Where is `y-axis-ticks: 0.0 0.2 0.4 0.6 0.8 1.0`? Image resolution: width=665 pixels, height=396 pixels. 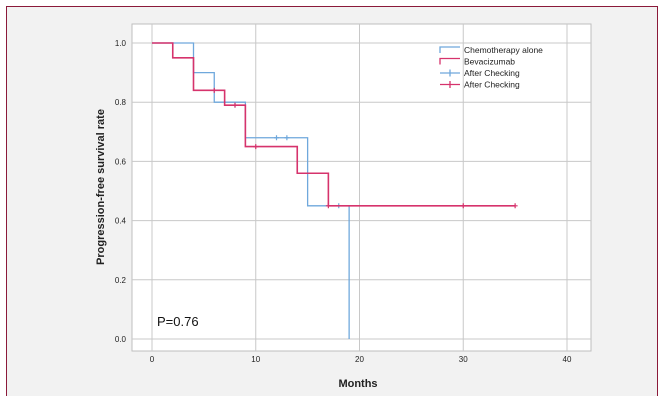 y-axis-ticks: 0.0 0.2 0.4 0.6 0.8 1.0 is located at coordinates (121, 191).